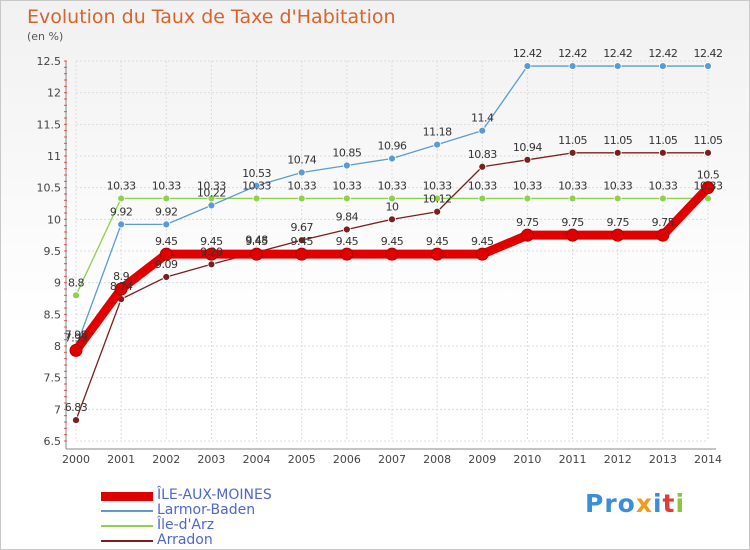  I want to click on y-tick-label: 8.5, so click(53, 314).